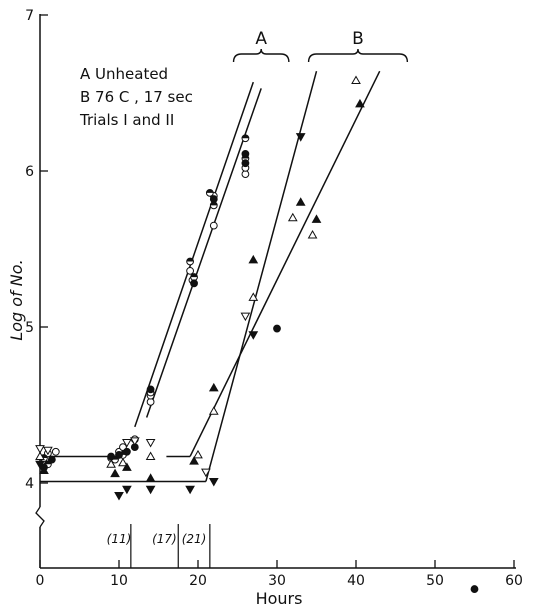 The width and height of the screenshot is (534, 612). I want to click on interval-label: (17), so click(164, 539).